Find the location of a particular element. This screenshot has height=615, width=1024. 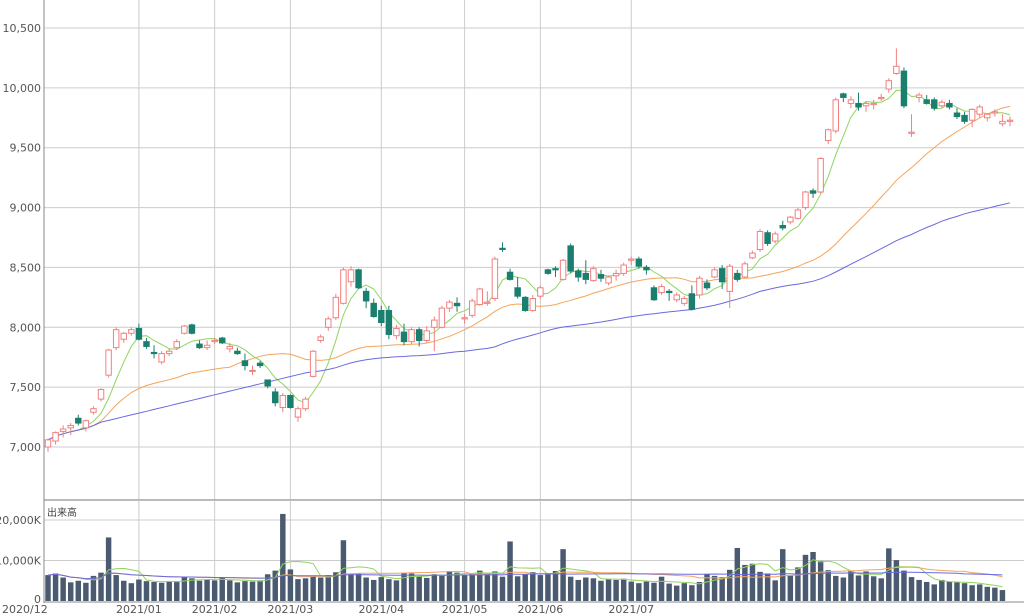

volume-ma-long-line is located at coordinates (525, 575).